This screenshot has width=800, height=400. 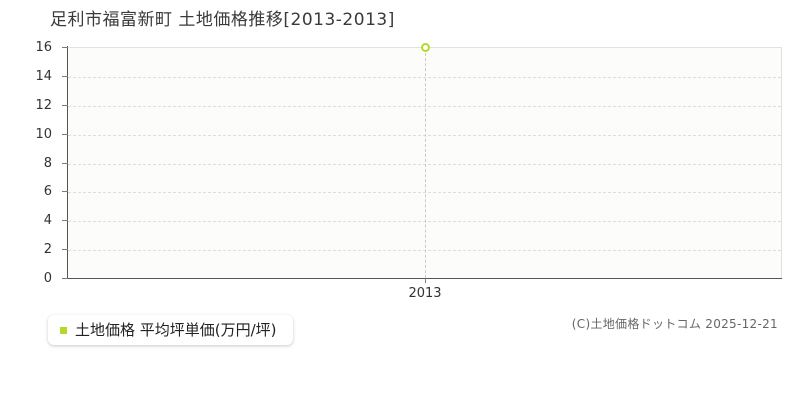 What do you see at coordinates (425, 47) in the screenshot?
I see `data-point-marker` at bounding box center [425, 47].